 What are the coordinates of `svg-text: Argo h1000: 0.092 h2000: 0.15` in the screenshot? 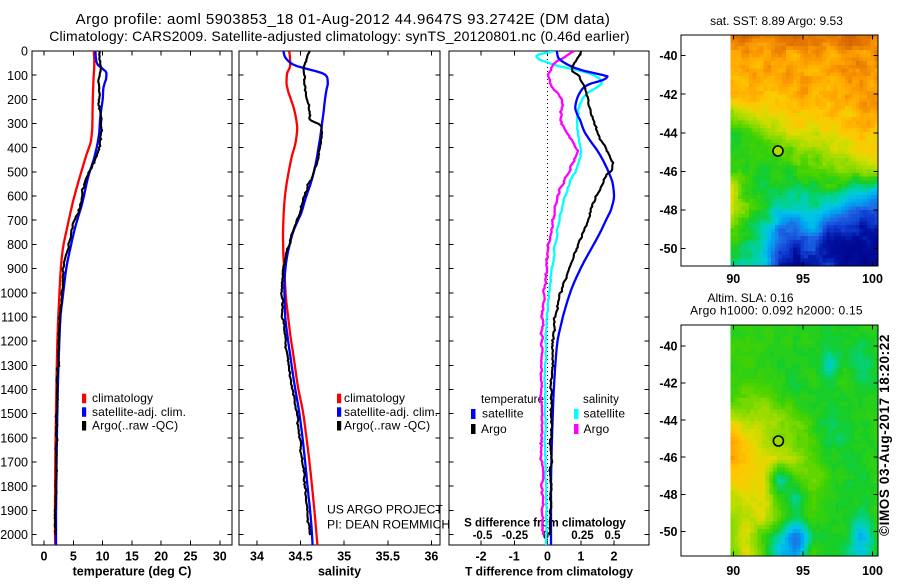 It's located at (776, 311).